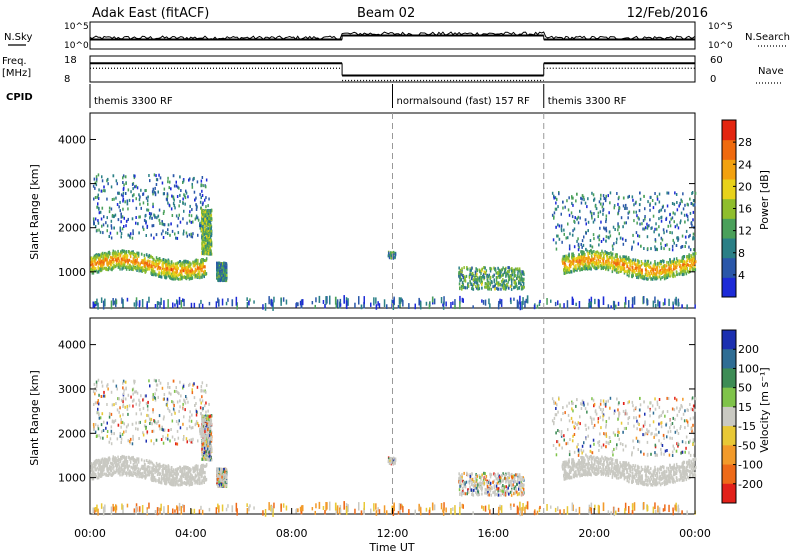  Describe the element at coordinates (667, 13) in the screenshot. I see `date-title: 12/Feb/2016` at that location.